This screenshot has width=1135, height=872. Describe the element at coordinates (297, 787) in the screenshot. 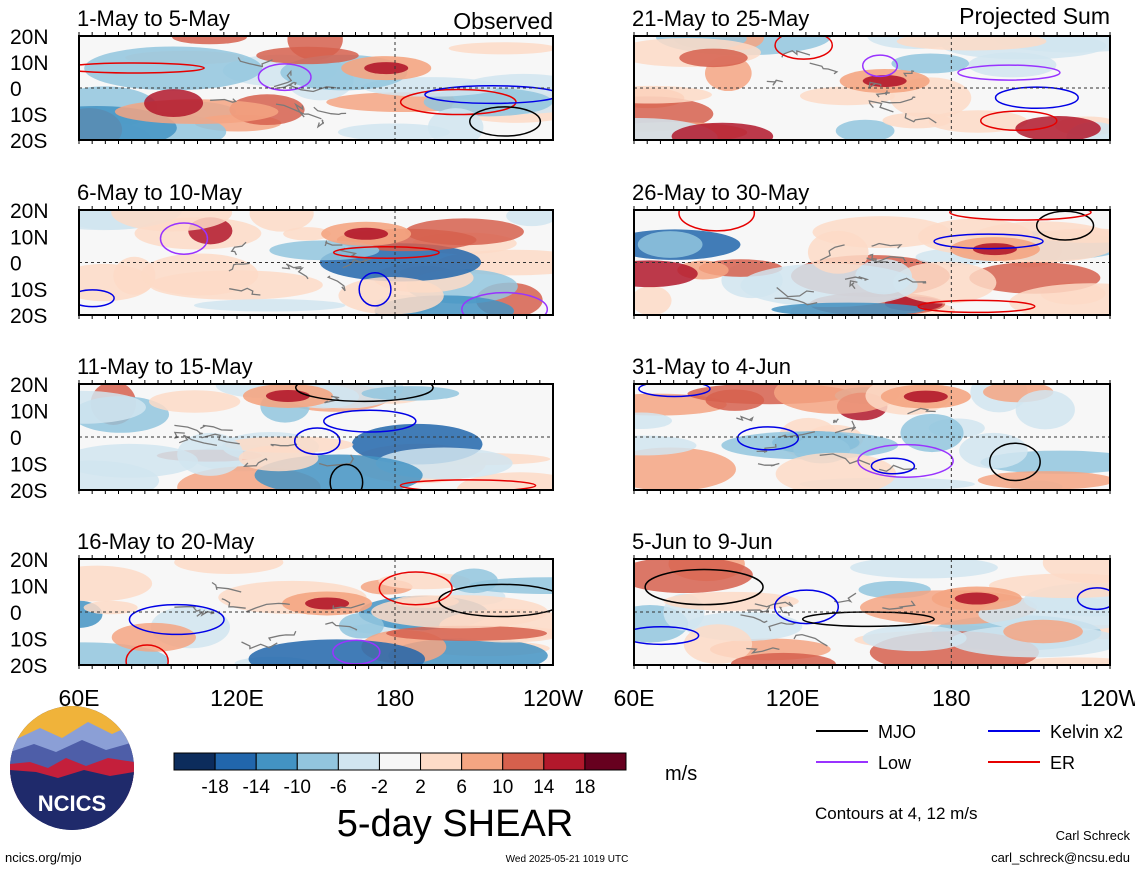

I see `colorbar-tick-label: -10` at that location.